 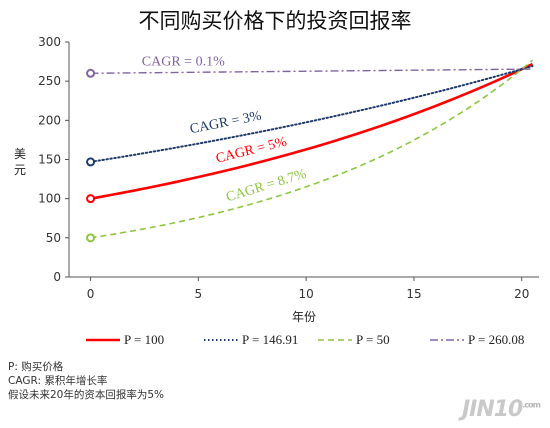 I want to click on y-tick-label: 150, so click(x=49, y=160).